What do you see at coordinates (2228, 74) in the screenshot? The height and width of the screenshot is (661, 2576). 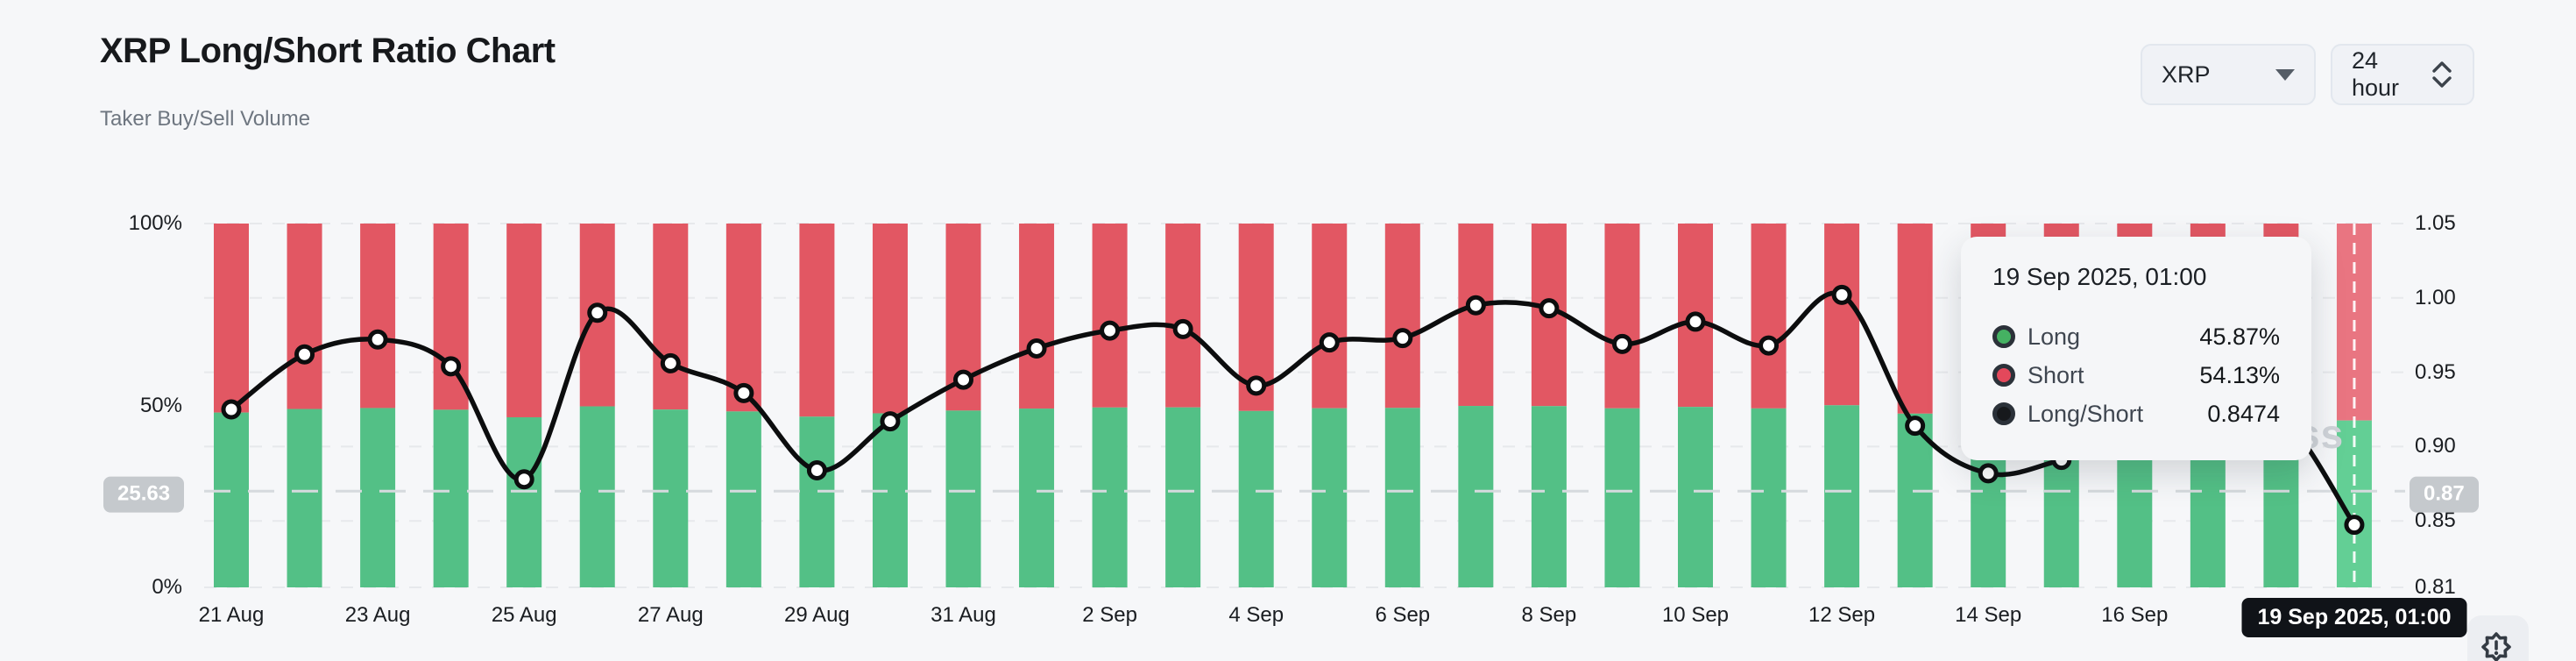 I see `coin-select: XRP` at bounding box center [2228, 74].